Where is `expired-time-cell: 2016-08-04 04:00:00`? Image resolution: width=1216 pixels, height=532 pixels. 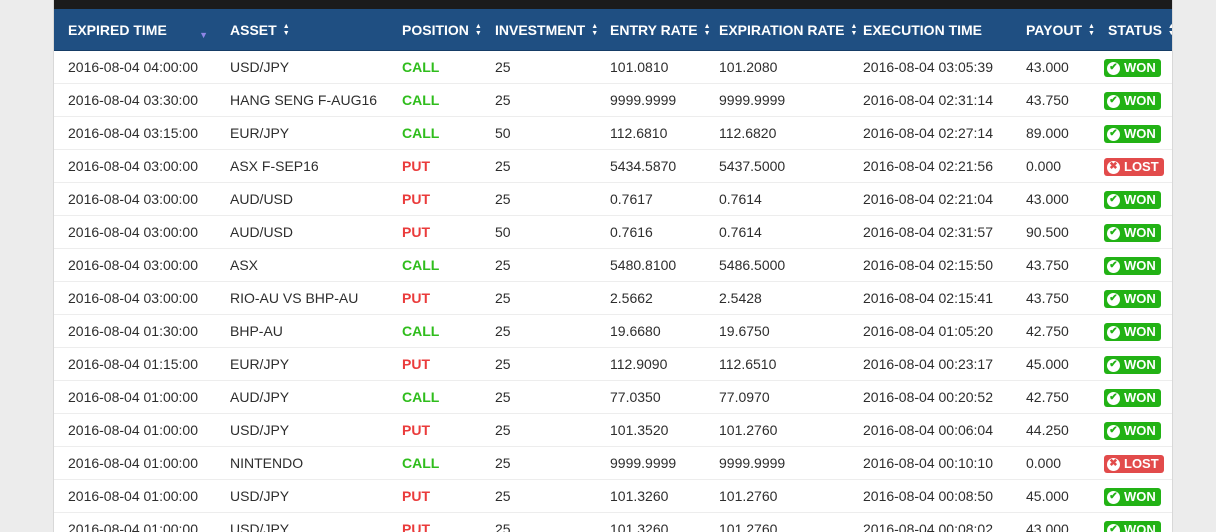 expired-time-cell: 2016-08-04 04:00:00 is located at coordinates (135, 67).